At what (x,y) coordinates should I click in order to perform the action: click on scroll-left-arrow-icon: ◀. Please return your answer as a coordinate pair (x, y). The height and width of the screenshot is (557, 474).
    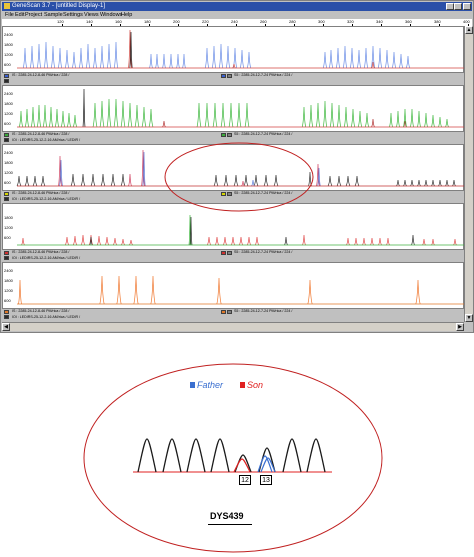
    Looking at the image, I should click on (6, 327).